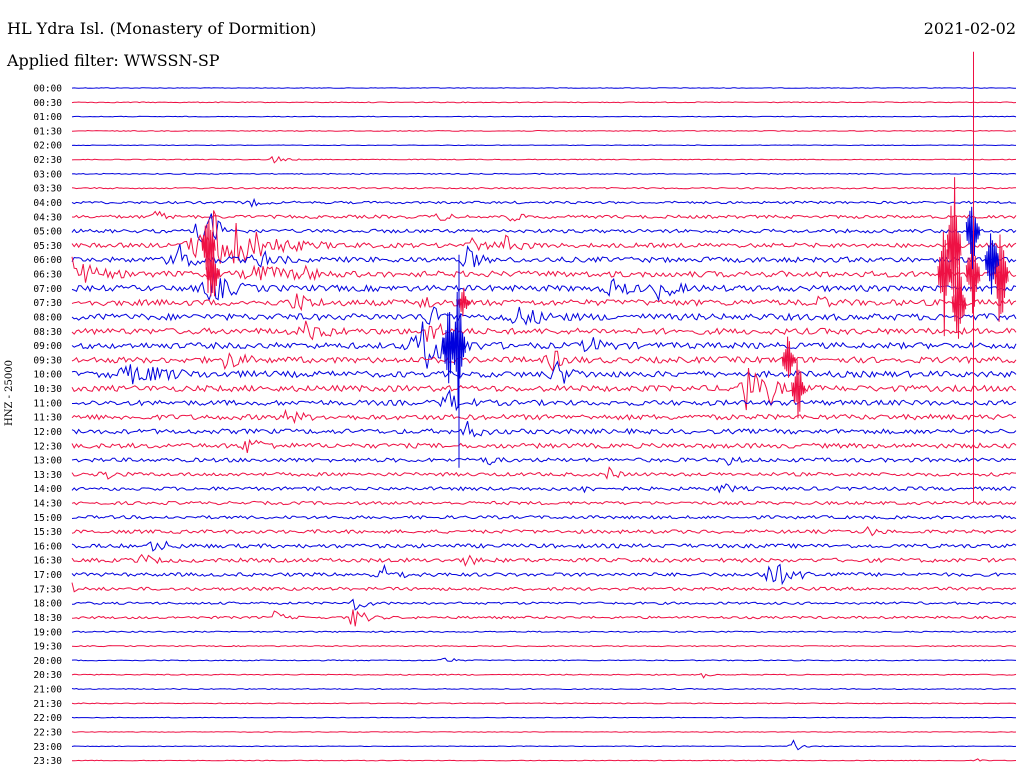 The image size is (1024, 780). I want to click on trace-time-label: 15:30, so click(47, 532).